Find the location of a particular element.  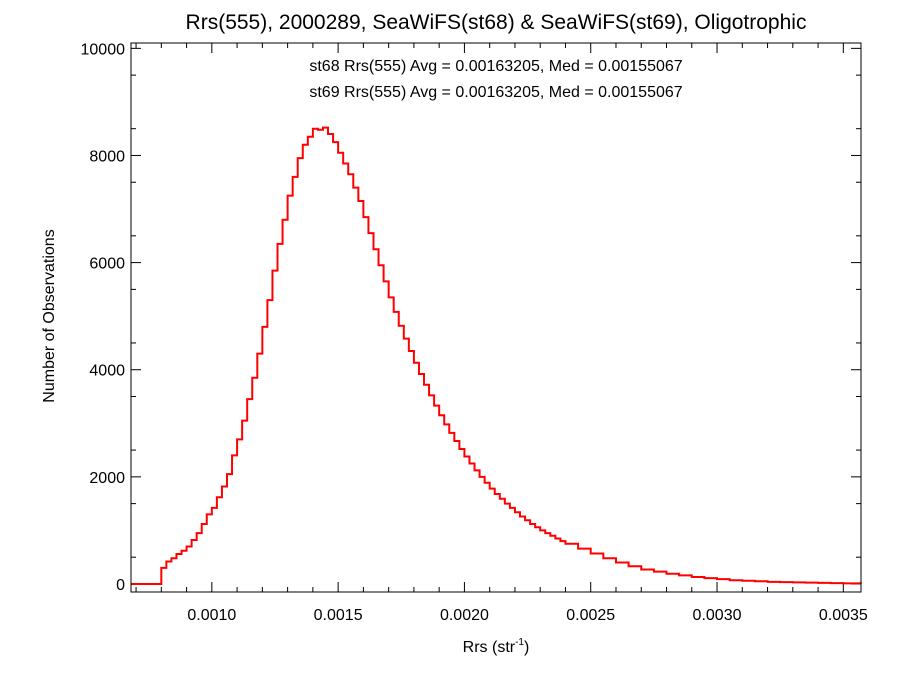

y-tick-label: 10000 is located at coordinates (103, 49).